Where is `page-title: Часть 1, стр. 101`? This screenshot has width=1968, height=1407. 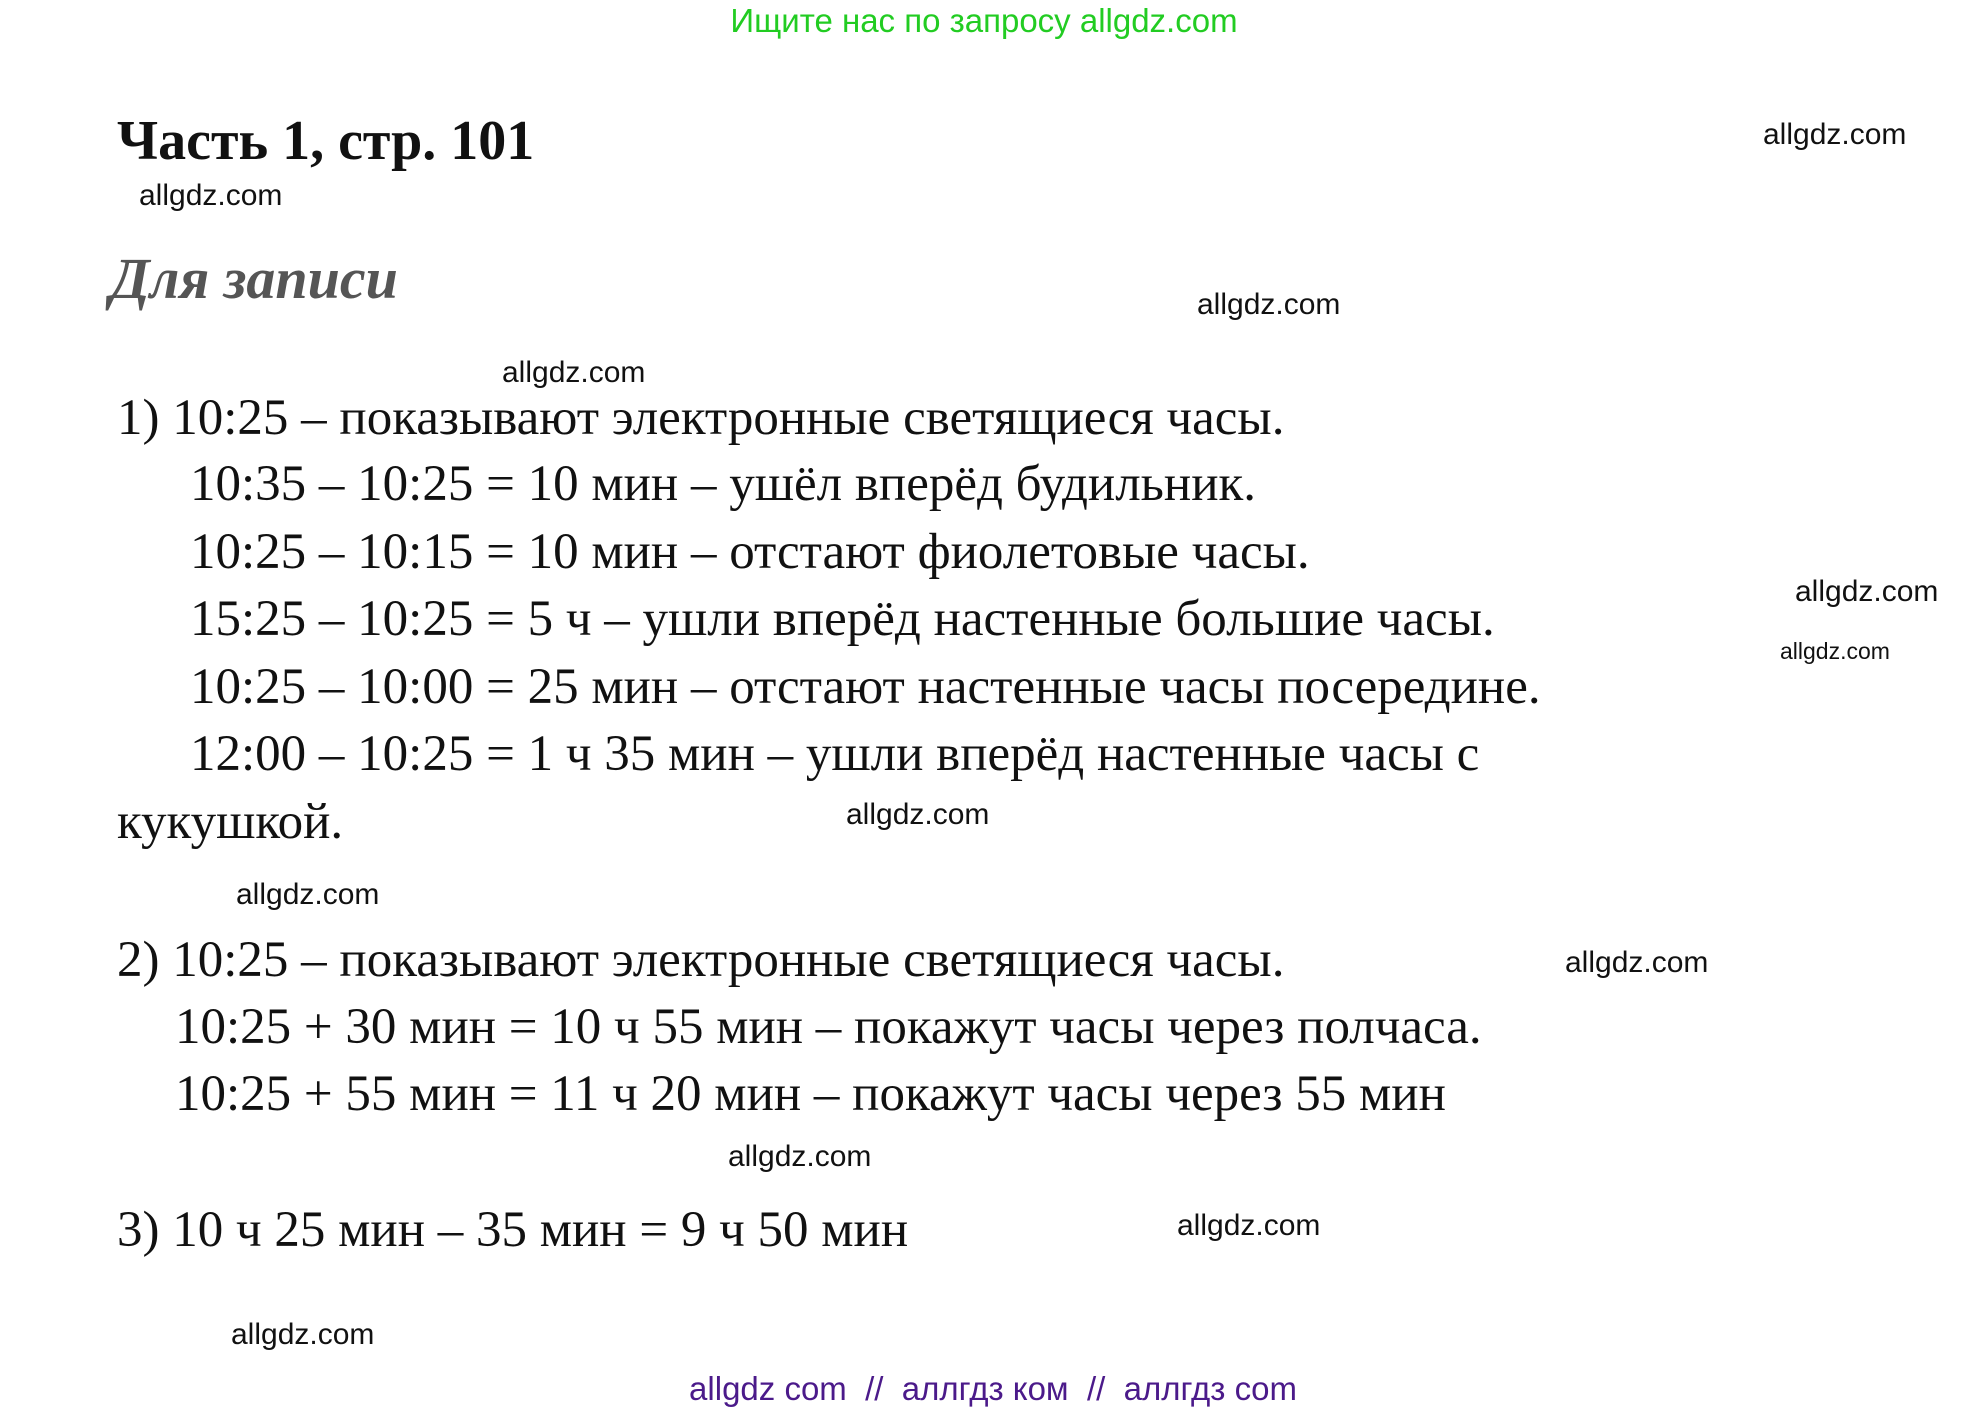 page-title: Часть 1, стр. 101 is located at coordinates (326, 141).